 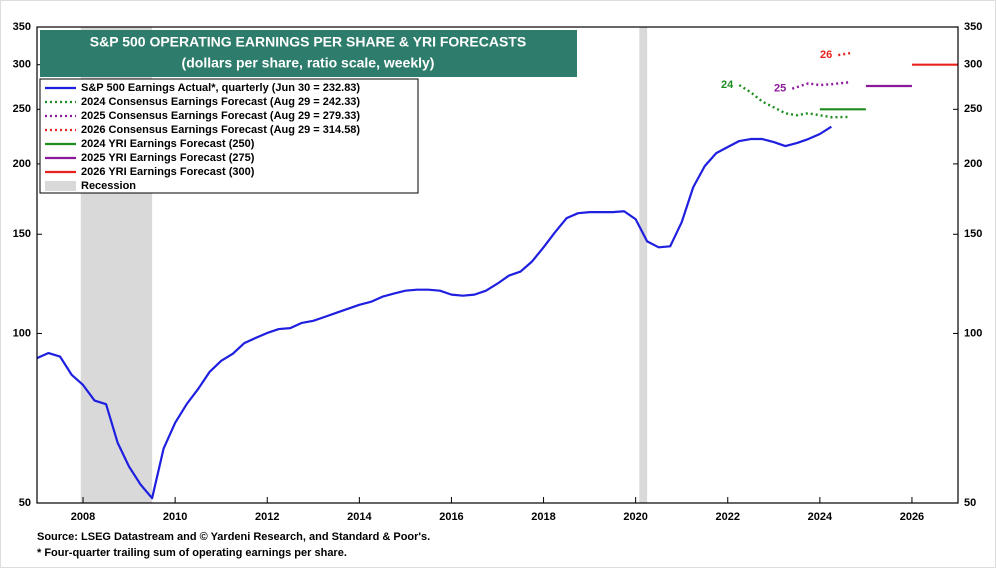 I want to click on legend-box, so click(x=229, y=136).